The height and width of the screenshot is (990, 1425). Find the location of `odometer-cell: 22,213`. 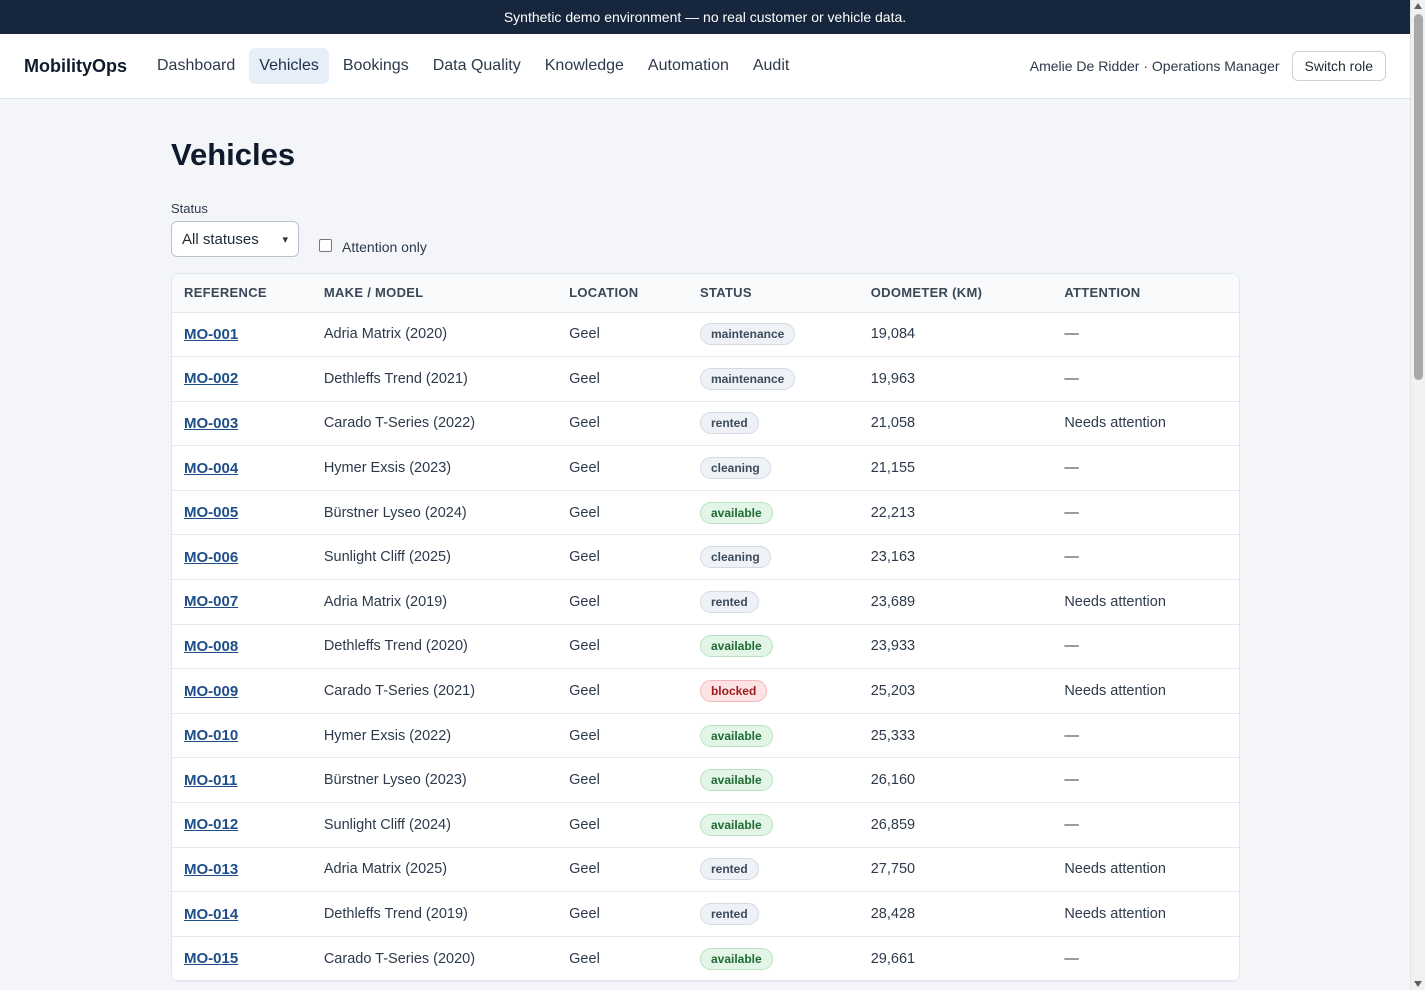

odometer-cell: 22,213 is located at coordinates (955, 513).